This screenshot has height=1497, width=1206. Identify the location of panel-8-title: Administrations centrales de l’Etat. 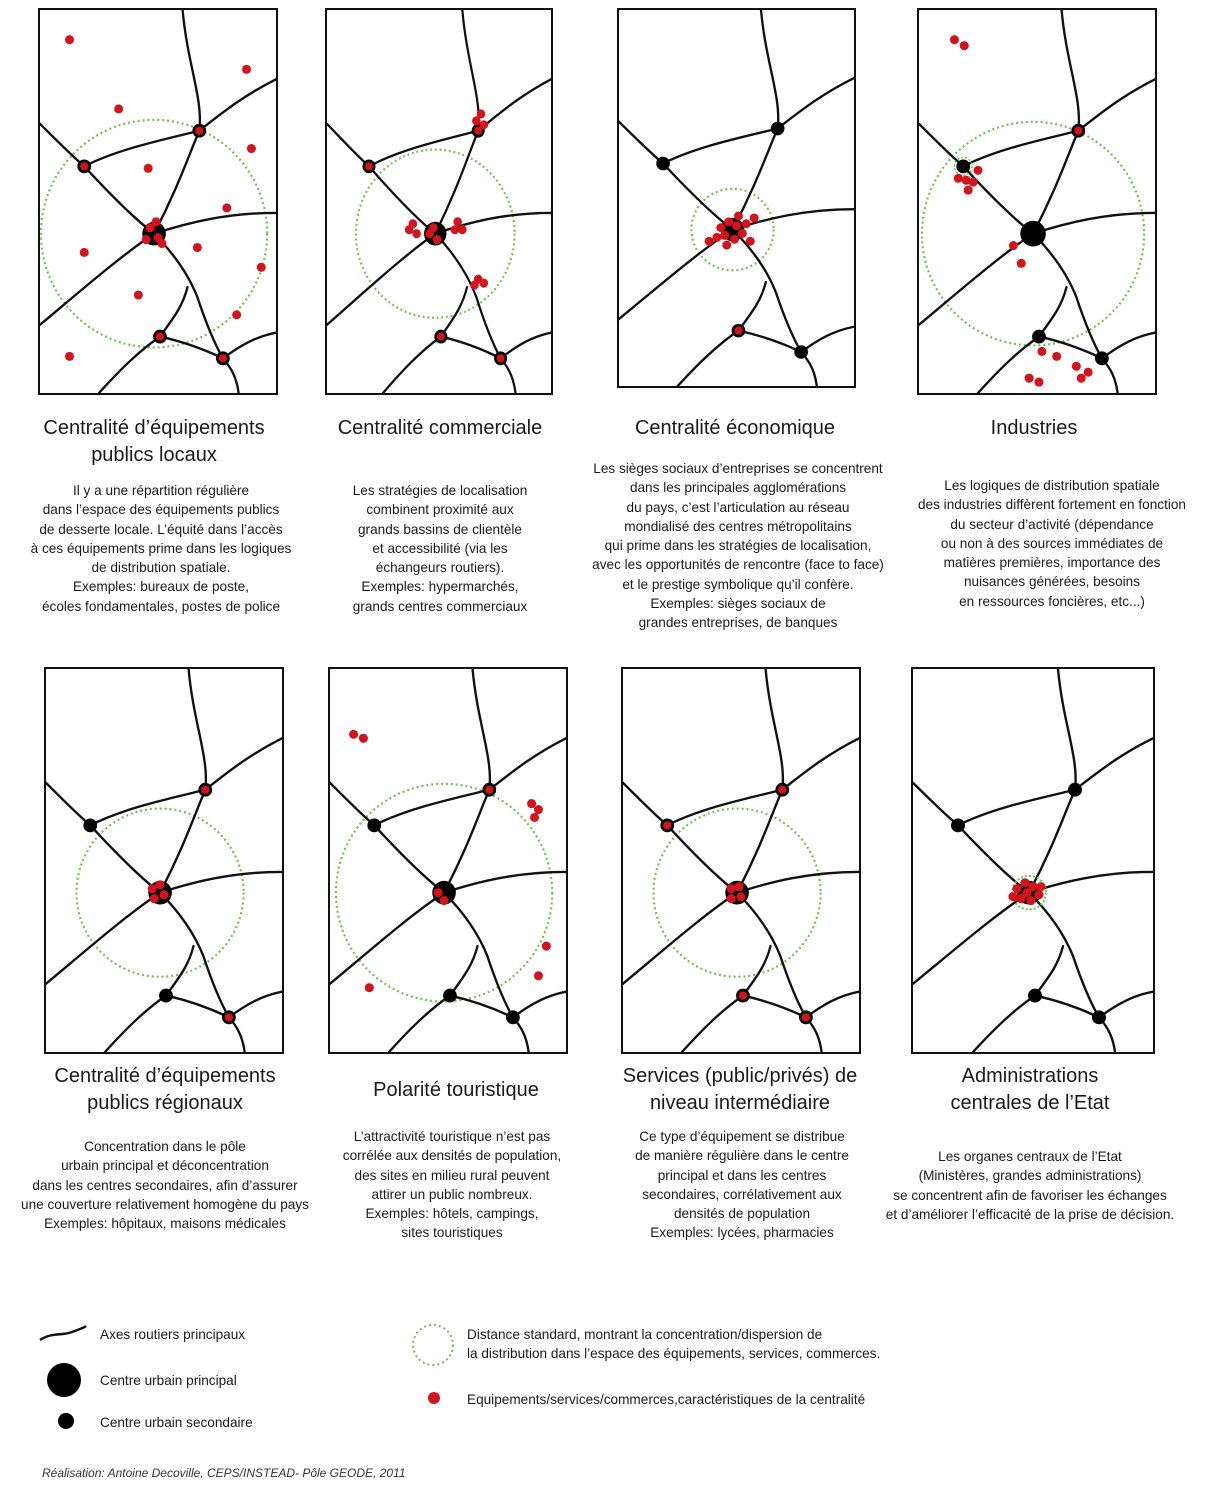
(1030, 1089).